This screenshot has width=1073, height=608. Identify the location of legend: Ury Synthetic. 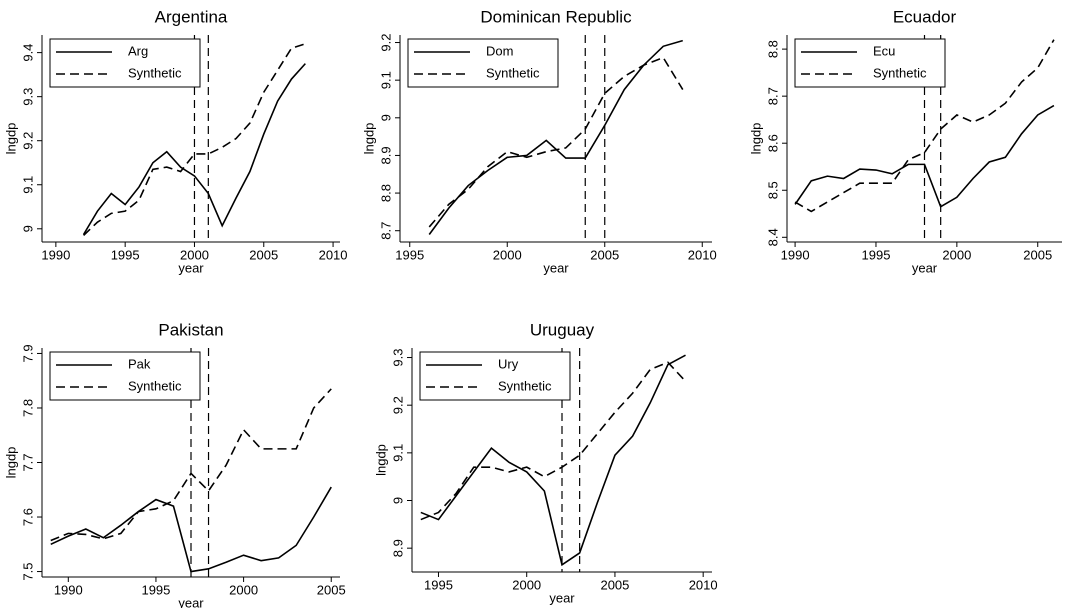
(495, 376).